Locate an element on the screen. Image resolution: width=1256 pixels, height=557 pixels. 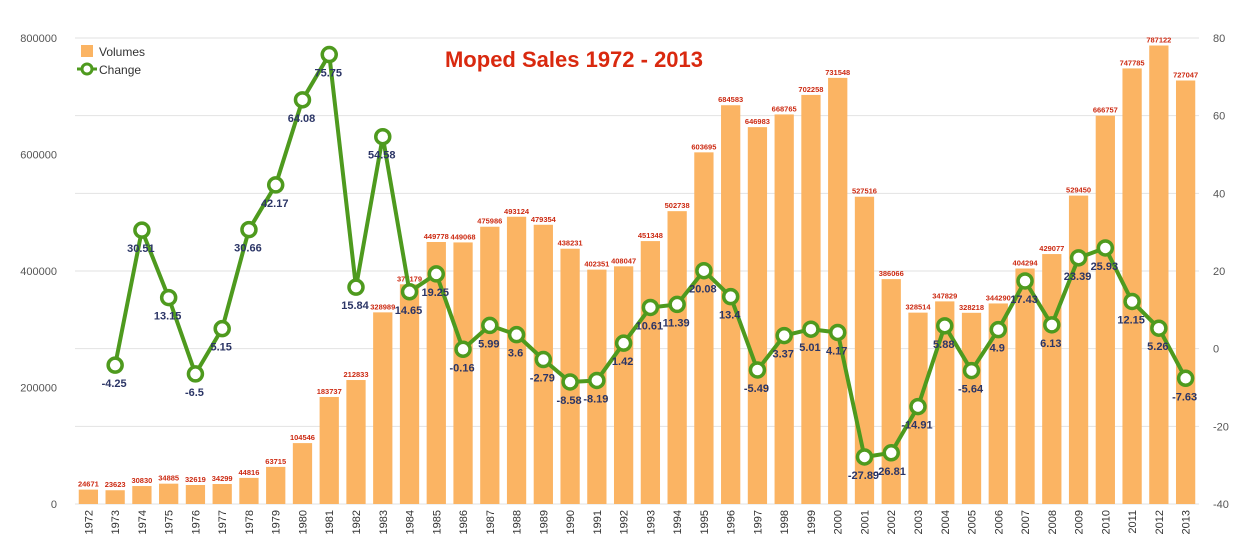
change-point-label: 42.17 is located at coordinates (275, 204).